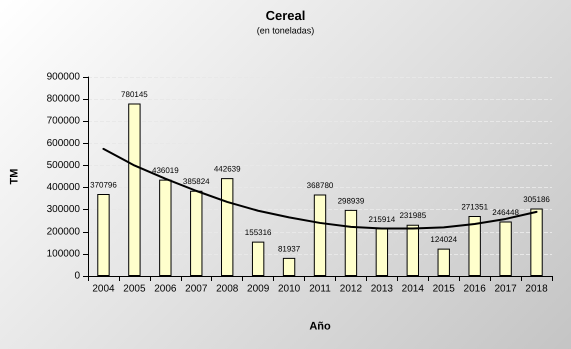 Image resolution: width=571 pixels, height=349 pixels. I want to click on y-tick-label: 700000, so click(63, 121).